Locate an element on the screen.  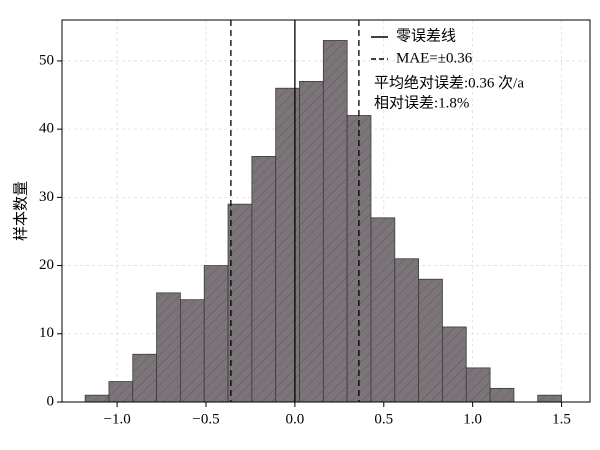
y-tick-label: 50 is located at coordinates (46, 60).